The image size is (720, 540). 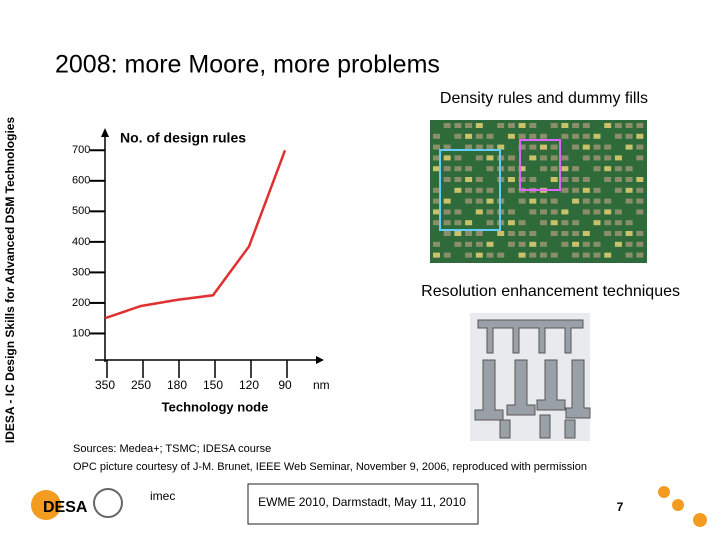 What do you see at coordinates (177, 385) in the screenshot?
I see `x-tick-label: 180` at bounding box center [177, 385].